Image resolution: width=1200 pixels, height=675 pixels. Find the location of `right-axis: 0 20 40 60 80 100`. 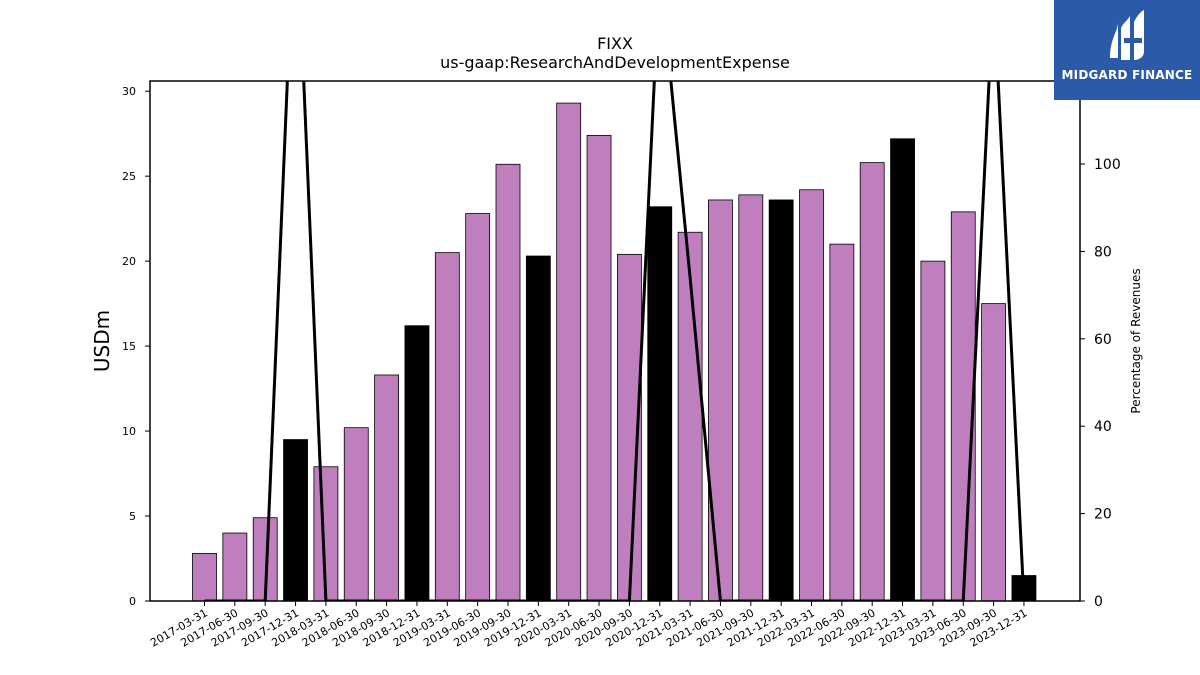

right-axis: 0 20 40 60 80 100 is located at coordinates (1100, 383).